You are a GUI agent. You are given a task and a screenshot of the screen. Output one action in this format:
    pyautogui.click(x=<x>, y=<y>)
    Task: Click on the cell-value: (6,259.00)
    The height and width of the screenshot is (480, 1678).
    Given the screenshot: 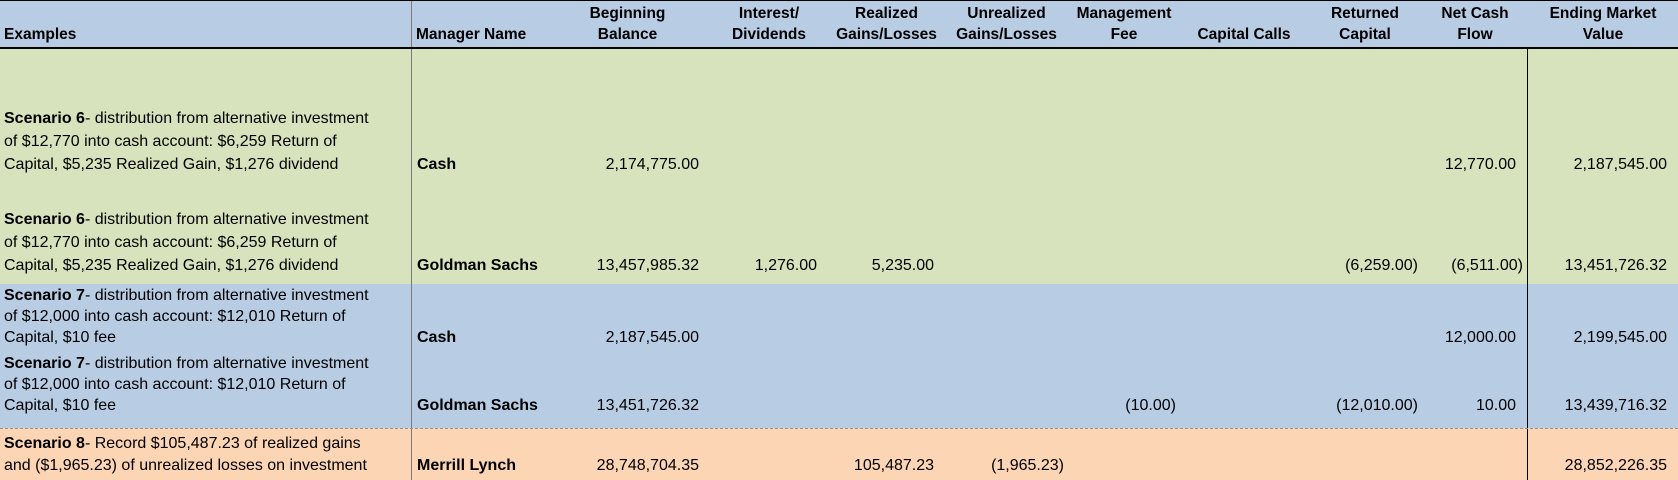 What is the action you would take?
    pyautogui.click(x=1381, y=265)
    